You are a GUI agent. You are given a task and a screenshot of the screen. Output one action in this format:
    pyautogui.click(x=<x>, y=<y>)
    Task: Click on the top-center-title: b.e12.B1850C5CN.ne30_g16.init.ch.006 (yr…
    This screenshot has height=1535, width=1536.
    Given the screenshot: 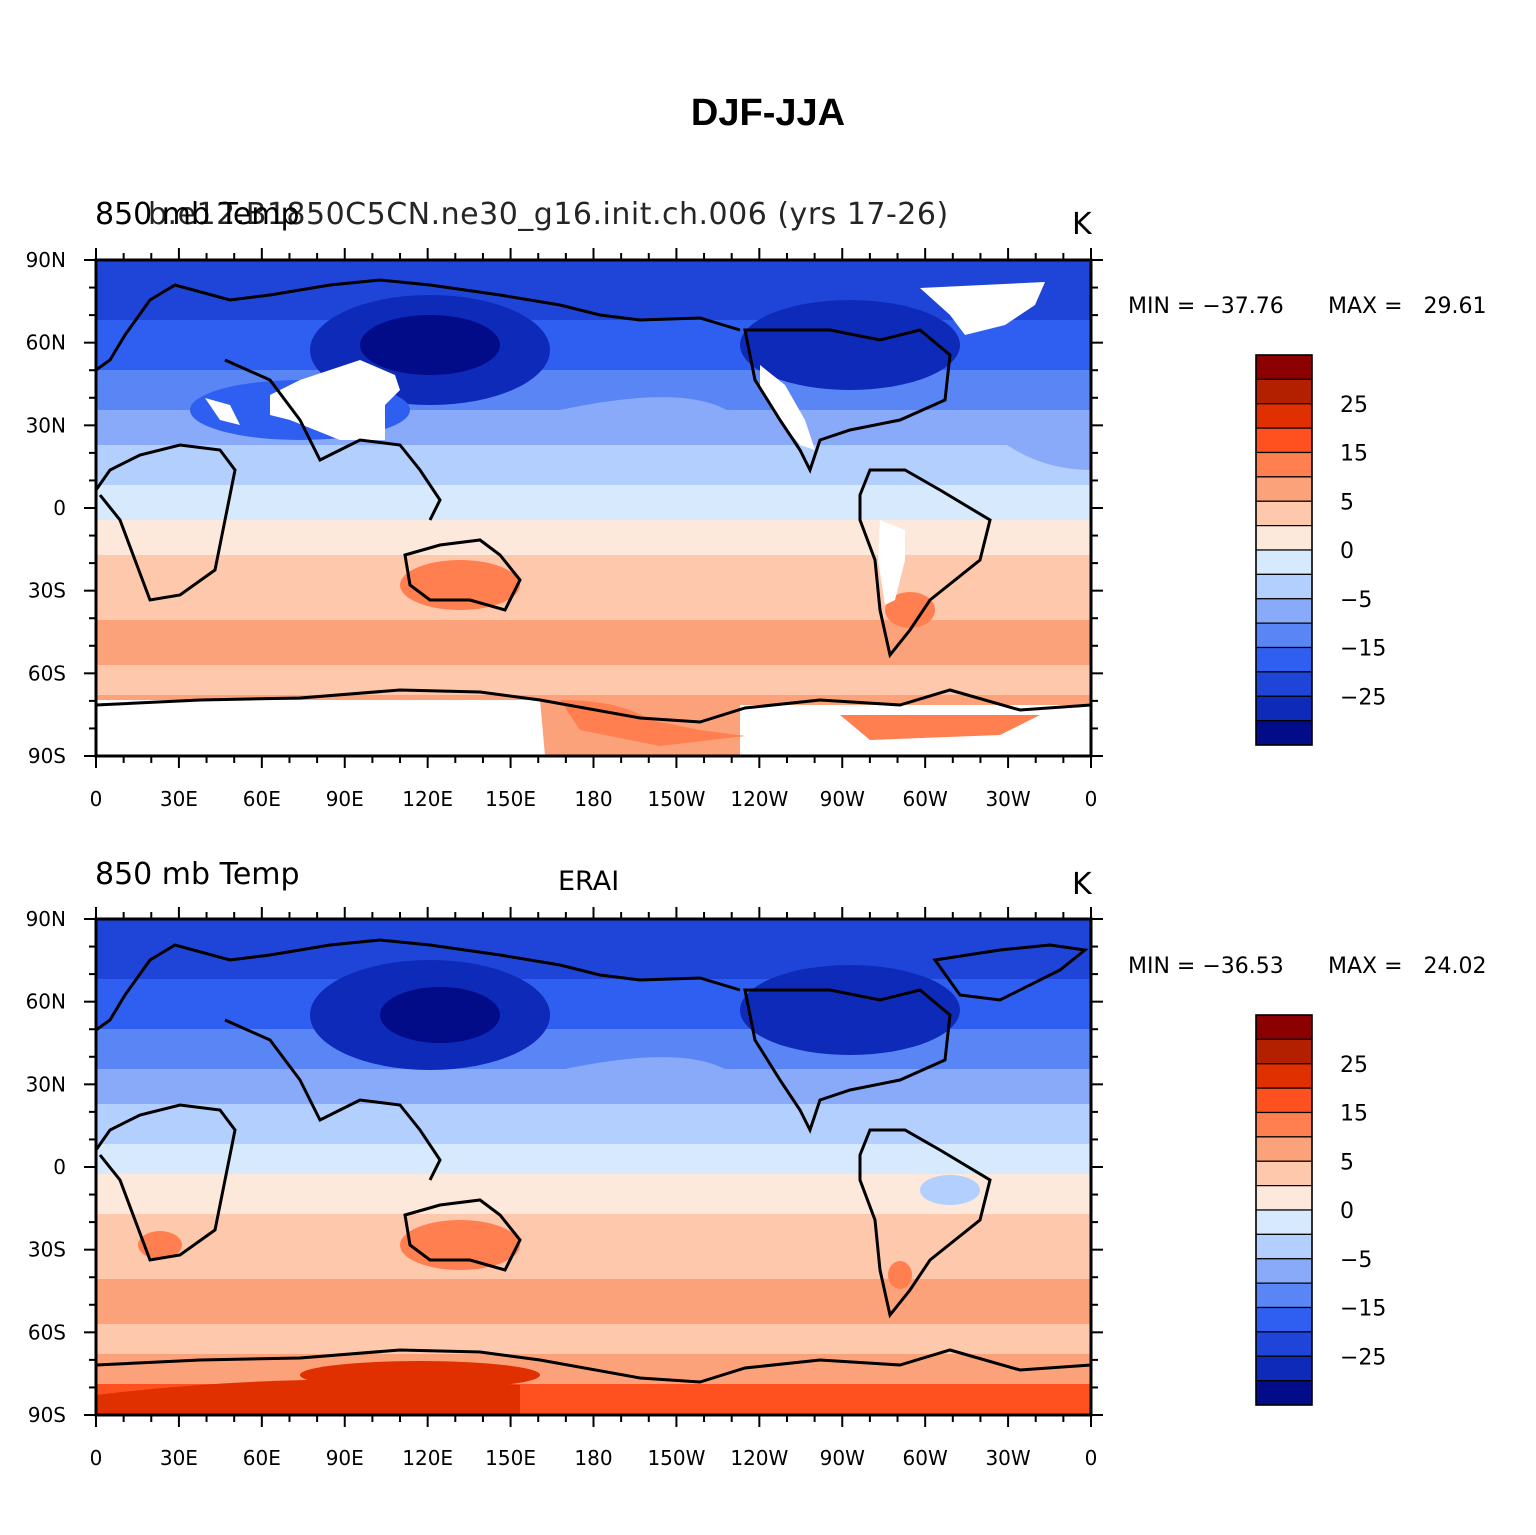 What is the action you would take?
    pyautogui.click(x=548, y=214)
    